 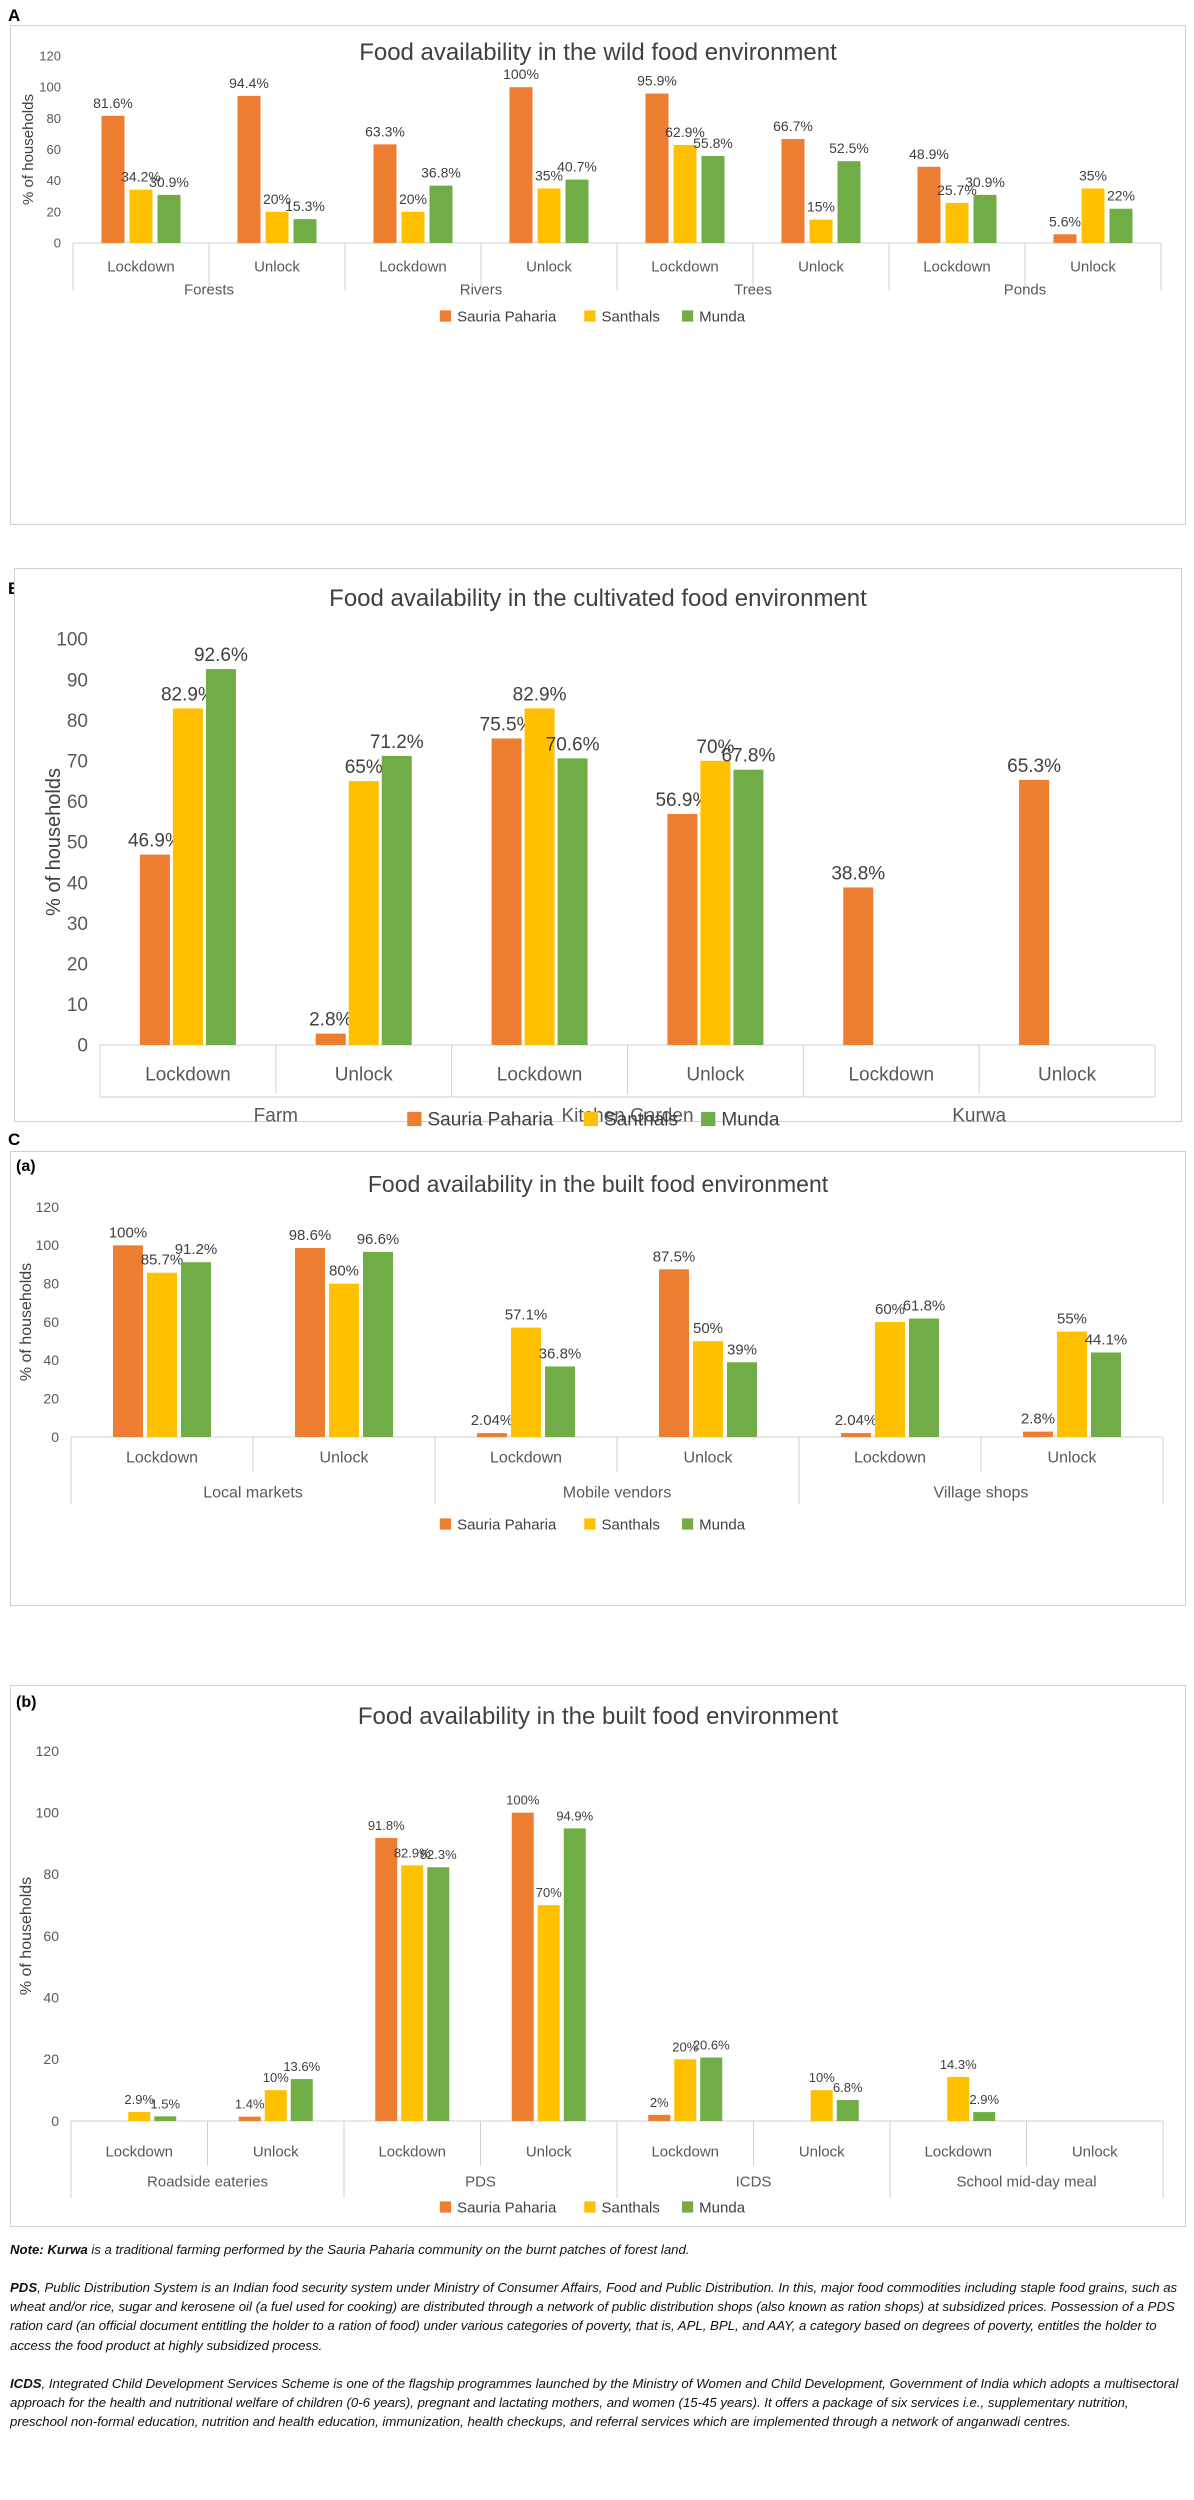 What do you see at coordinates (378, 1239) in the screenshot?
I see `data-label: 96.6%` at bounding box center [378, 1239].